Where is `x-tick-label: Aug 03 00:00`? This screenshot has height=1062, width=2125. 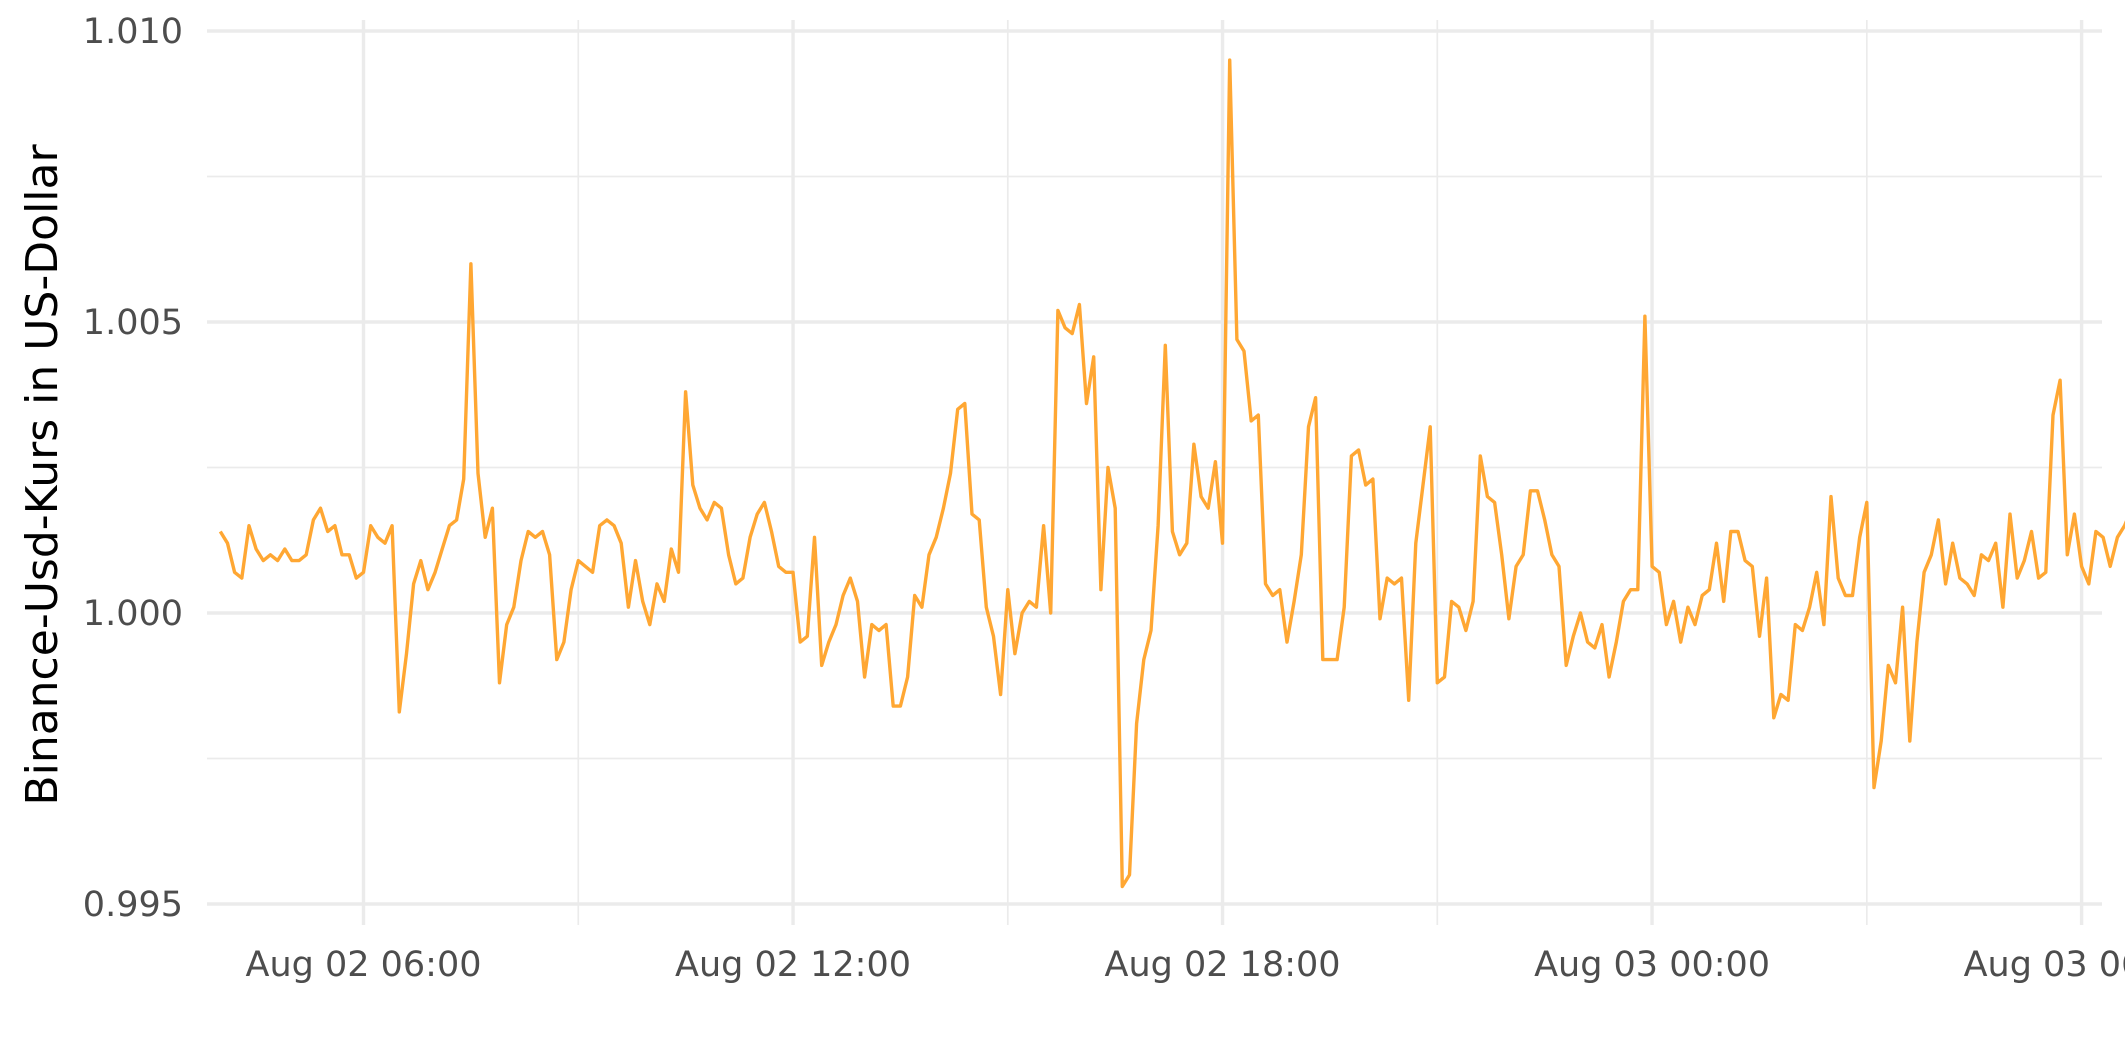
x-tick-label: Aug 03 00:00 is located at coordinates (1652, 965).